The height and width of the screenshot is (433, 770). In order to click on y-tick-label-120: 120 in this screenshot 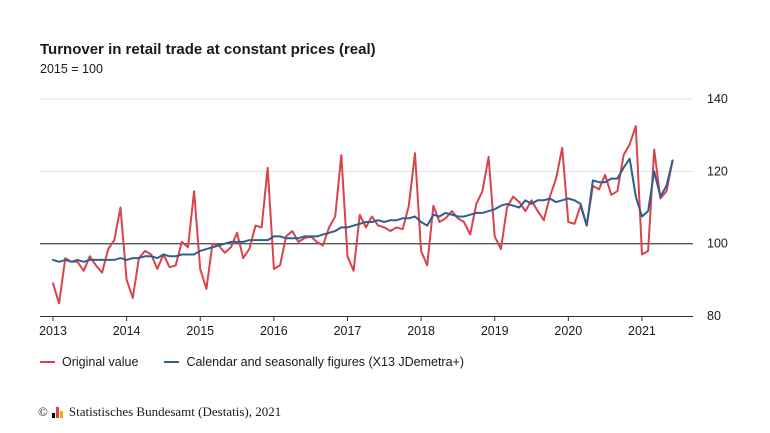, I will do `click(717, 171)`.